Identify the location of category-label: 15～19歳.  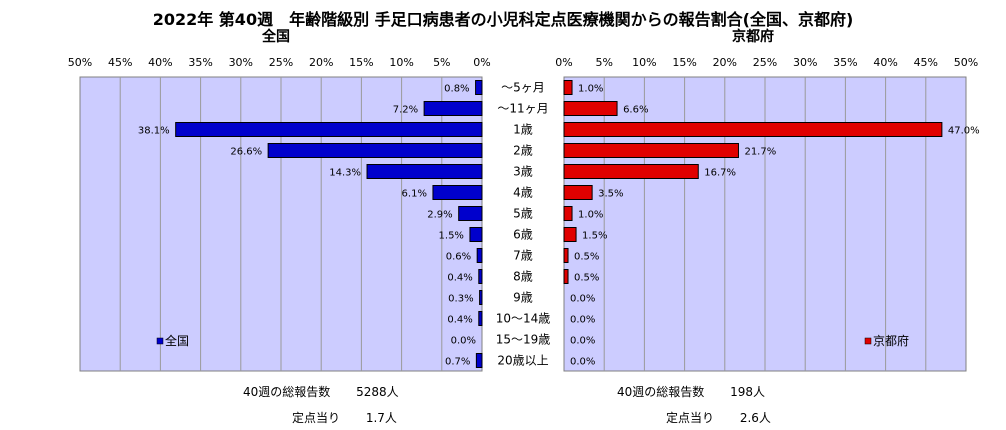
(523, 340).